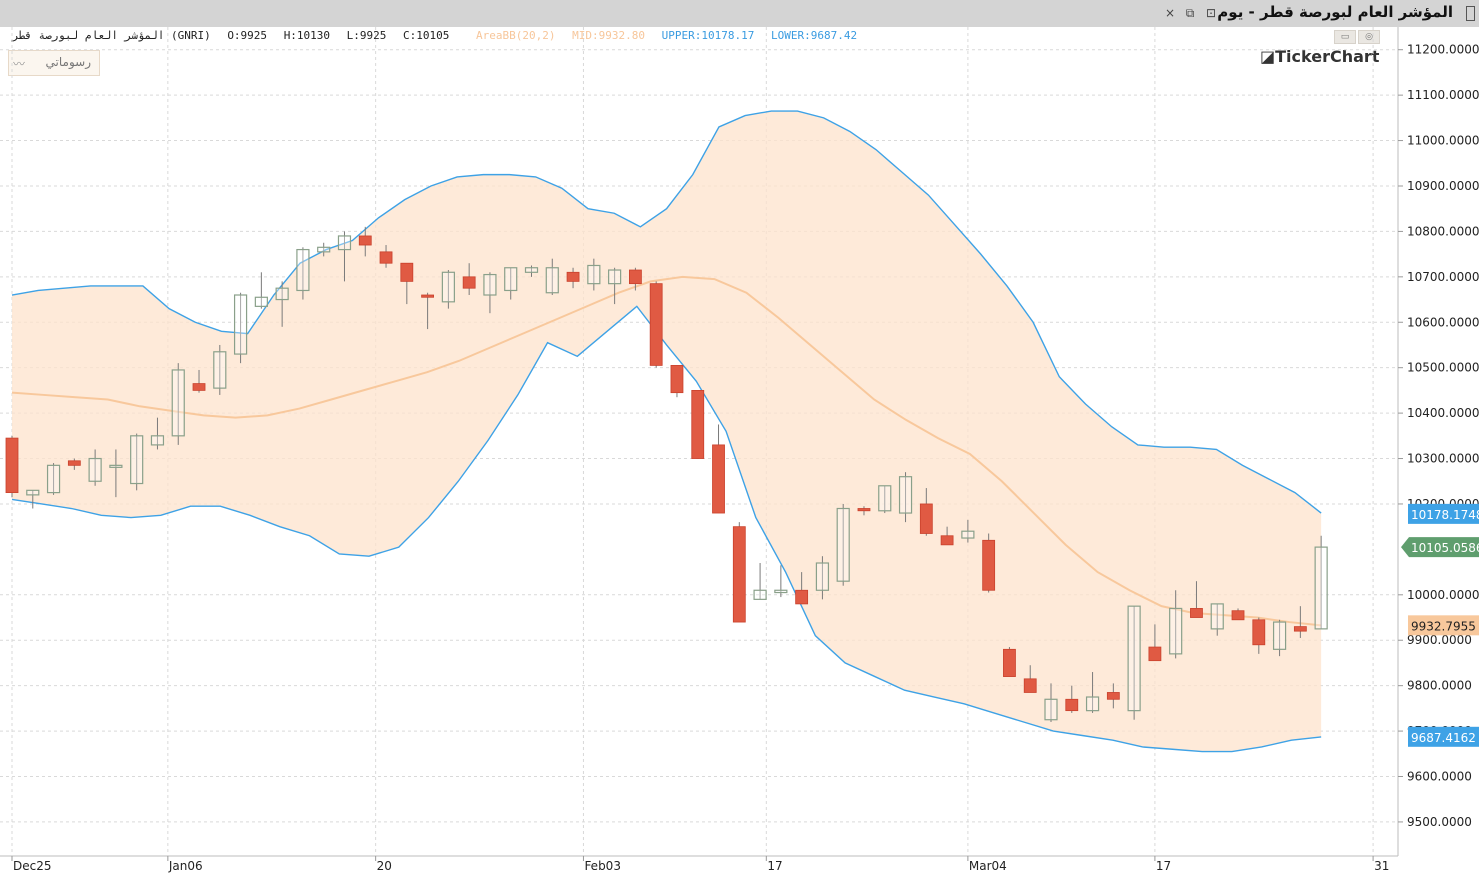 The image size is (1479, 877). Describe the element at coordinates (988, 866) in the screenshot. I see `x-tick-label: Mar04` at that location.